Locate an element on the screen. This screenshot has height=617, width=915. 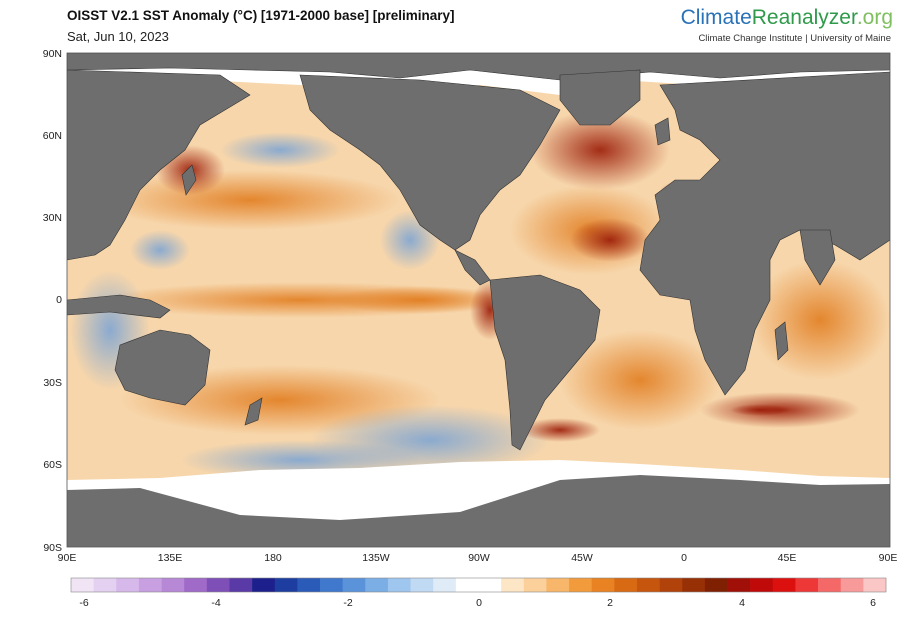
colorbar-tick: 6 is located at coordinates (873, 603).